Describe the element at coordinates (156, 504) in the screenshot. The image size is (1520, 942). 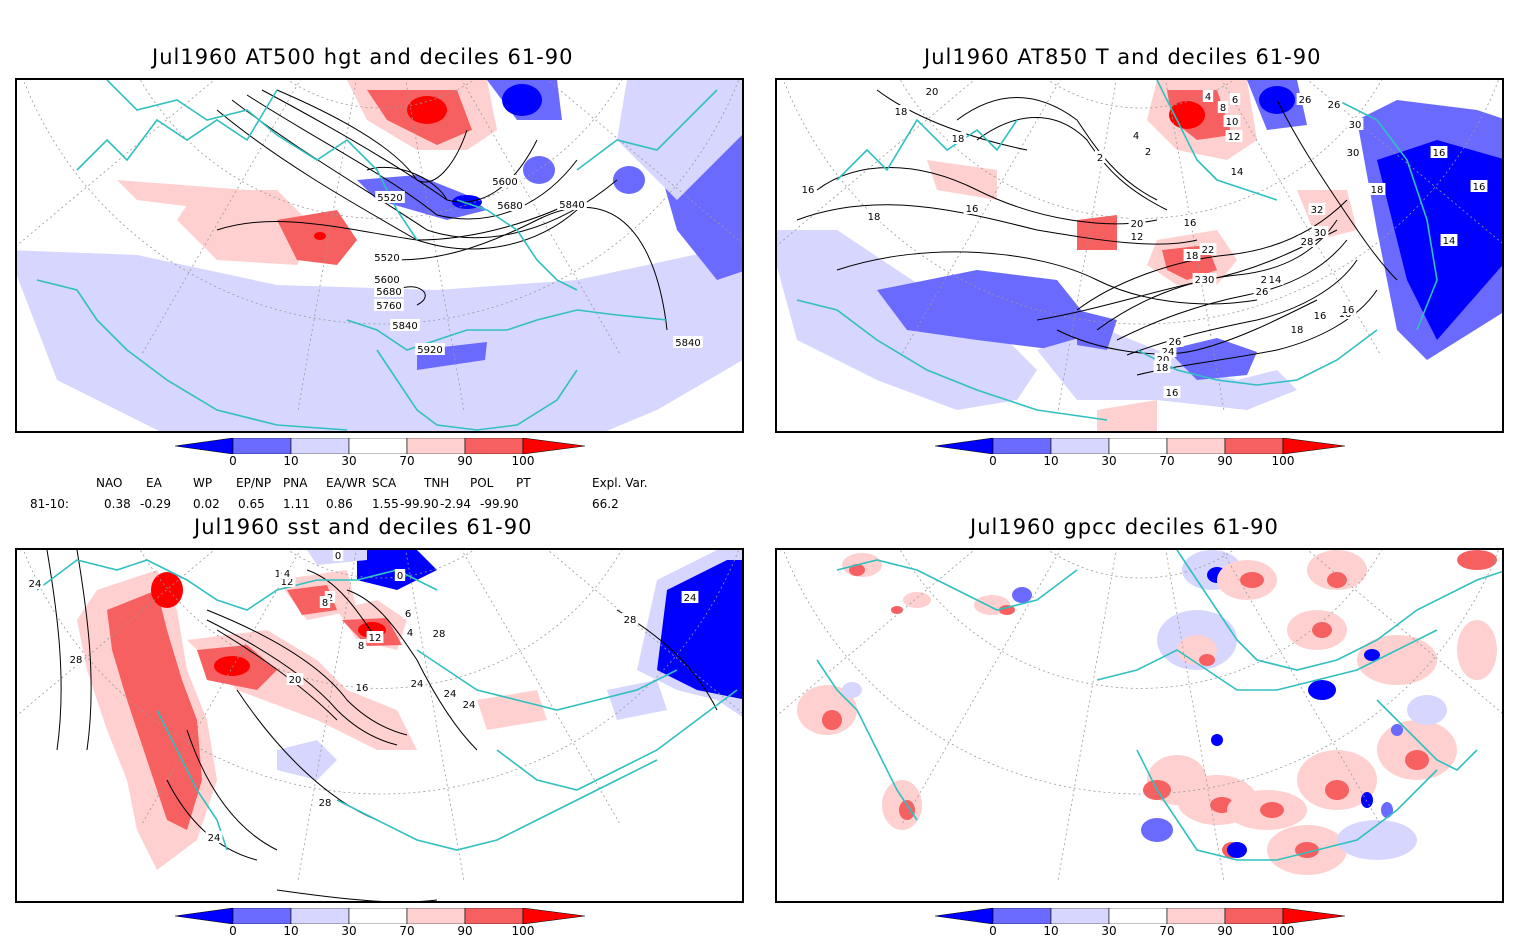
I see `index-value: -0.29` at that location.